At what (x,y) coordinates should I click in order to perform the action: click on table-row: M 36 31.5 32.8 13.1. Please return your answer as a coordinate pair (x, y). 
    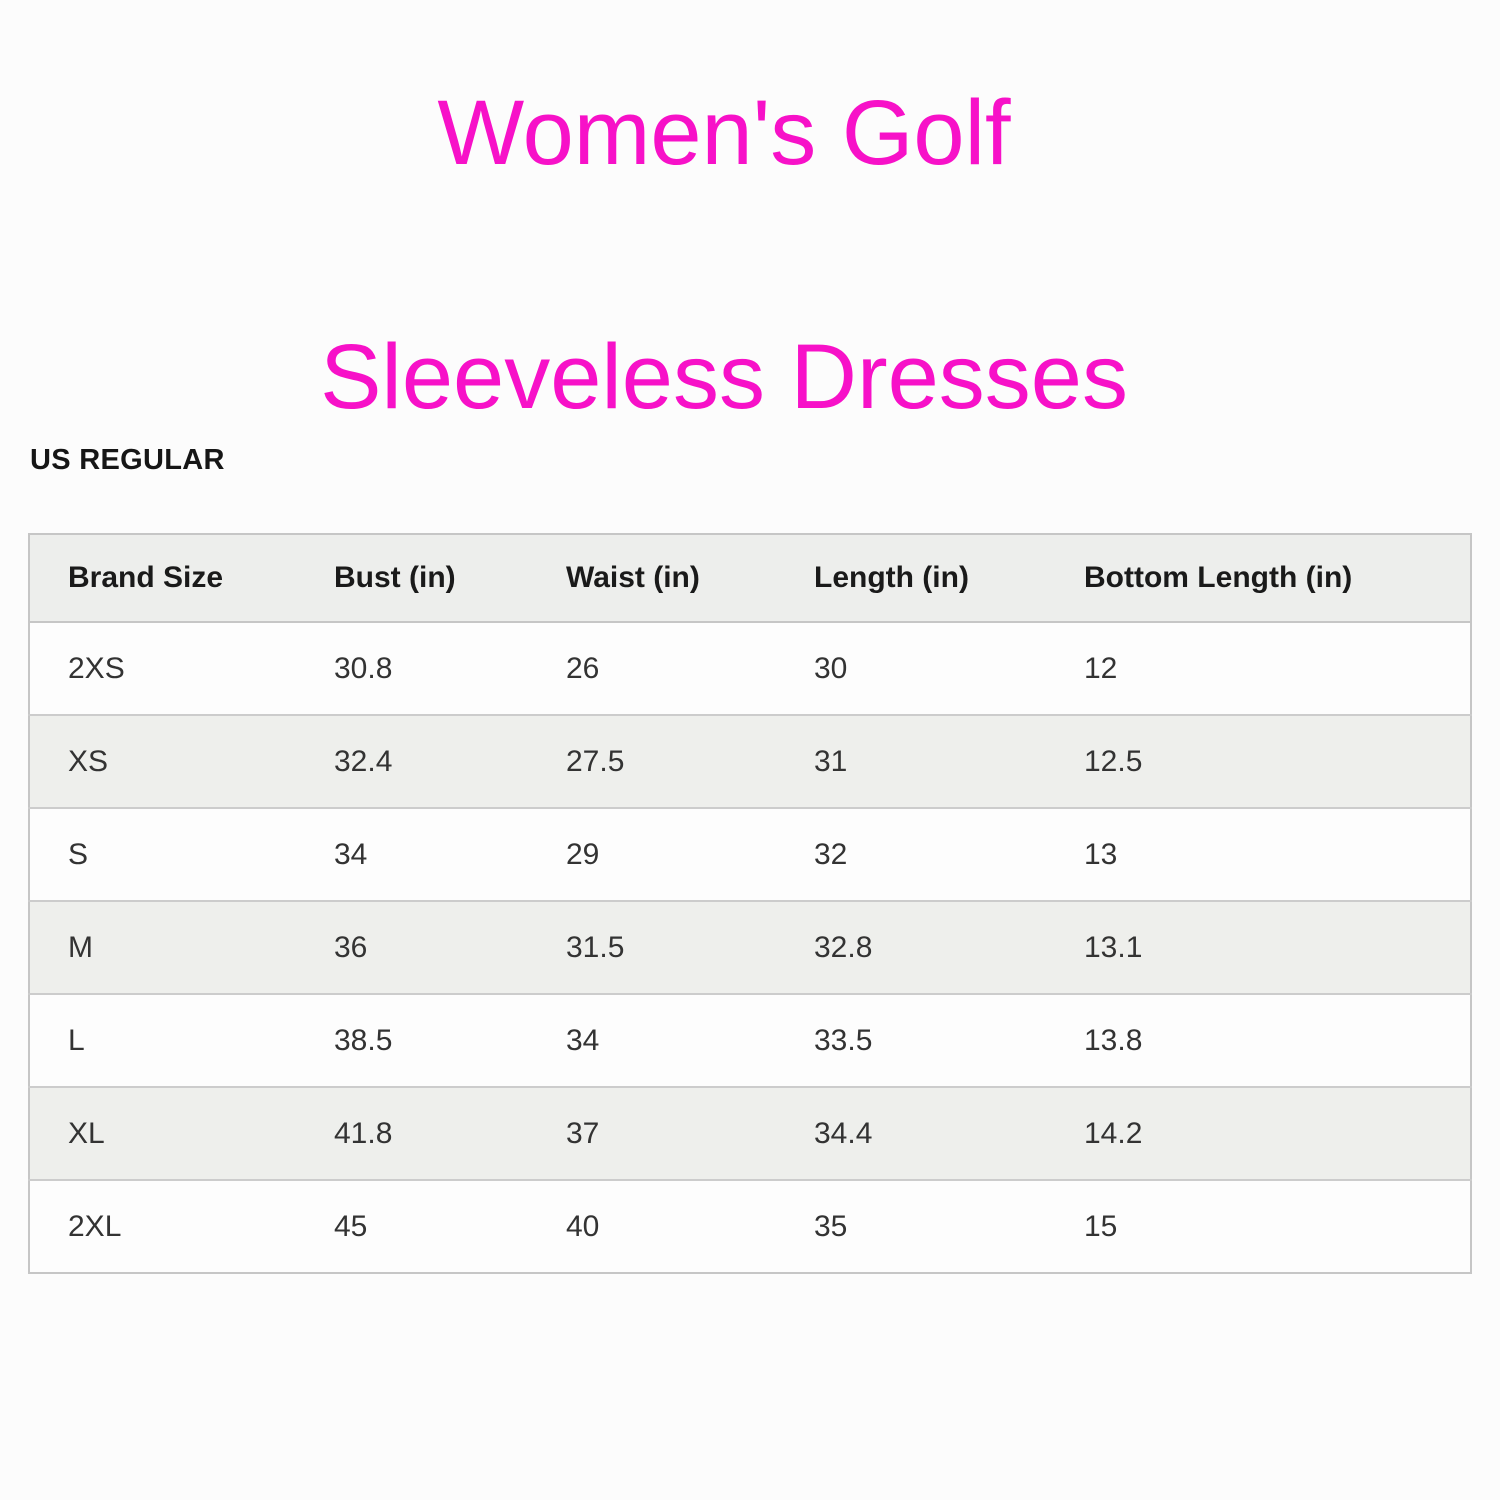
    Looking at the image, I should click on (750, 947).